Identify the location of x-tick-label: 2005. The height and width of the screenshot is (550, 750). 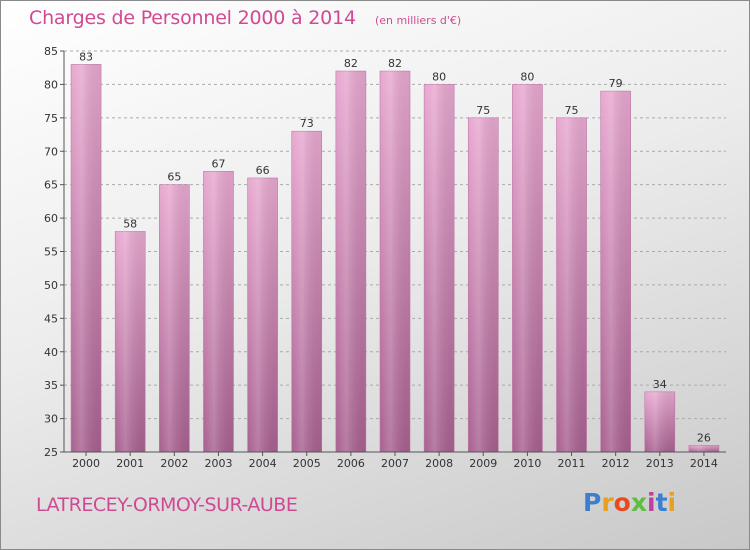
(307, 463).